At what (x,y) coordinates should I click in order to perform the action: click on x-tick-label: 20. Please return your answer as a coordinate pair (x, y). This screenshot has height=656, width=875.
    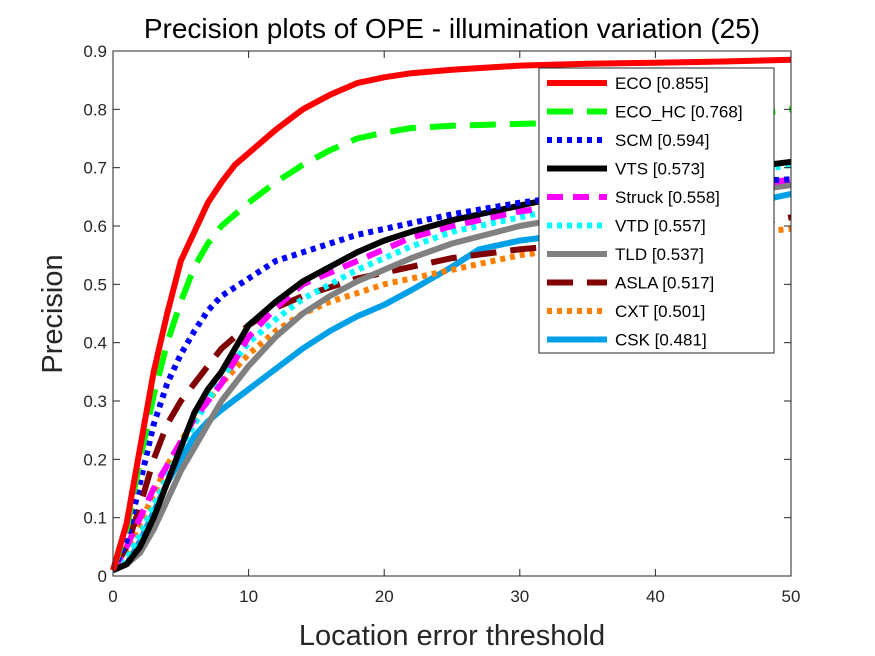
    Looking at the image, I should click on (384, 596).